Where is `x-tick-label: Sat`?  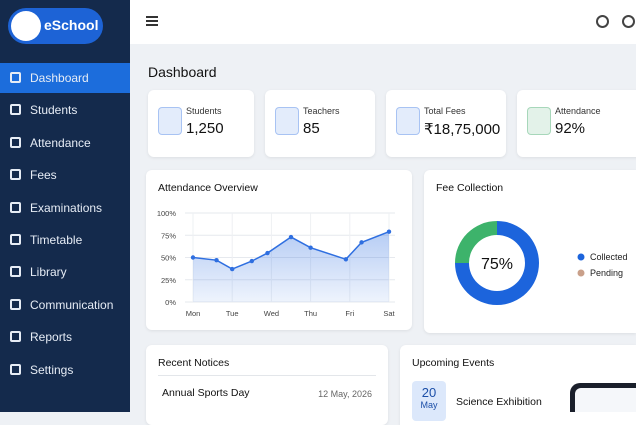 x-tick-label: Sat is located at coordinates (389, 313).